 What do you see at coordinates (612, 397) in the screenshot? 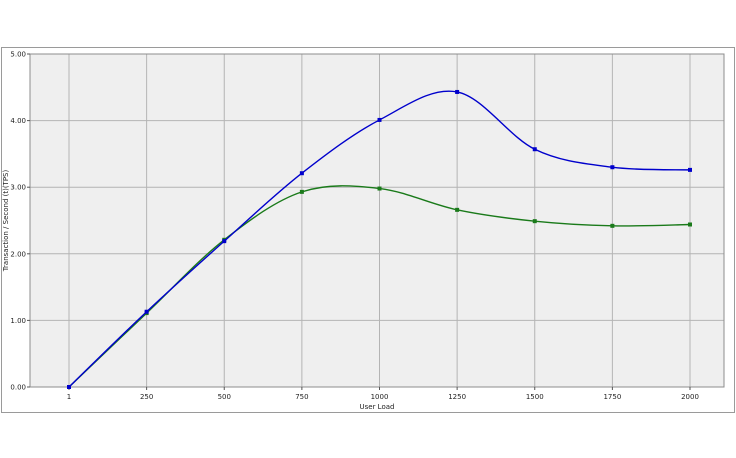
I see `x-tick-label: 1750` at bounding box center [612, 397].